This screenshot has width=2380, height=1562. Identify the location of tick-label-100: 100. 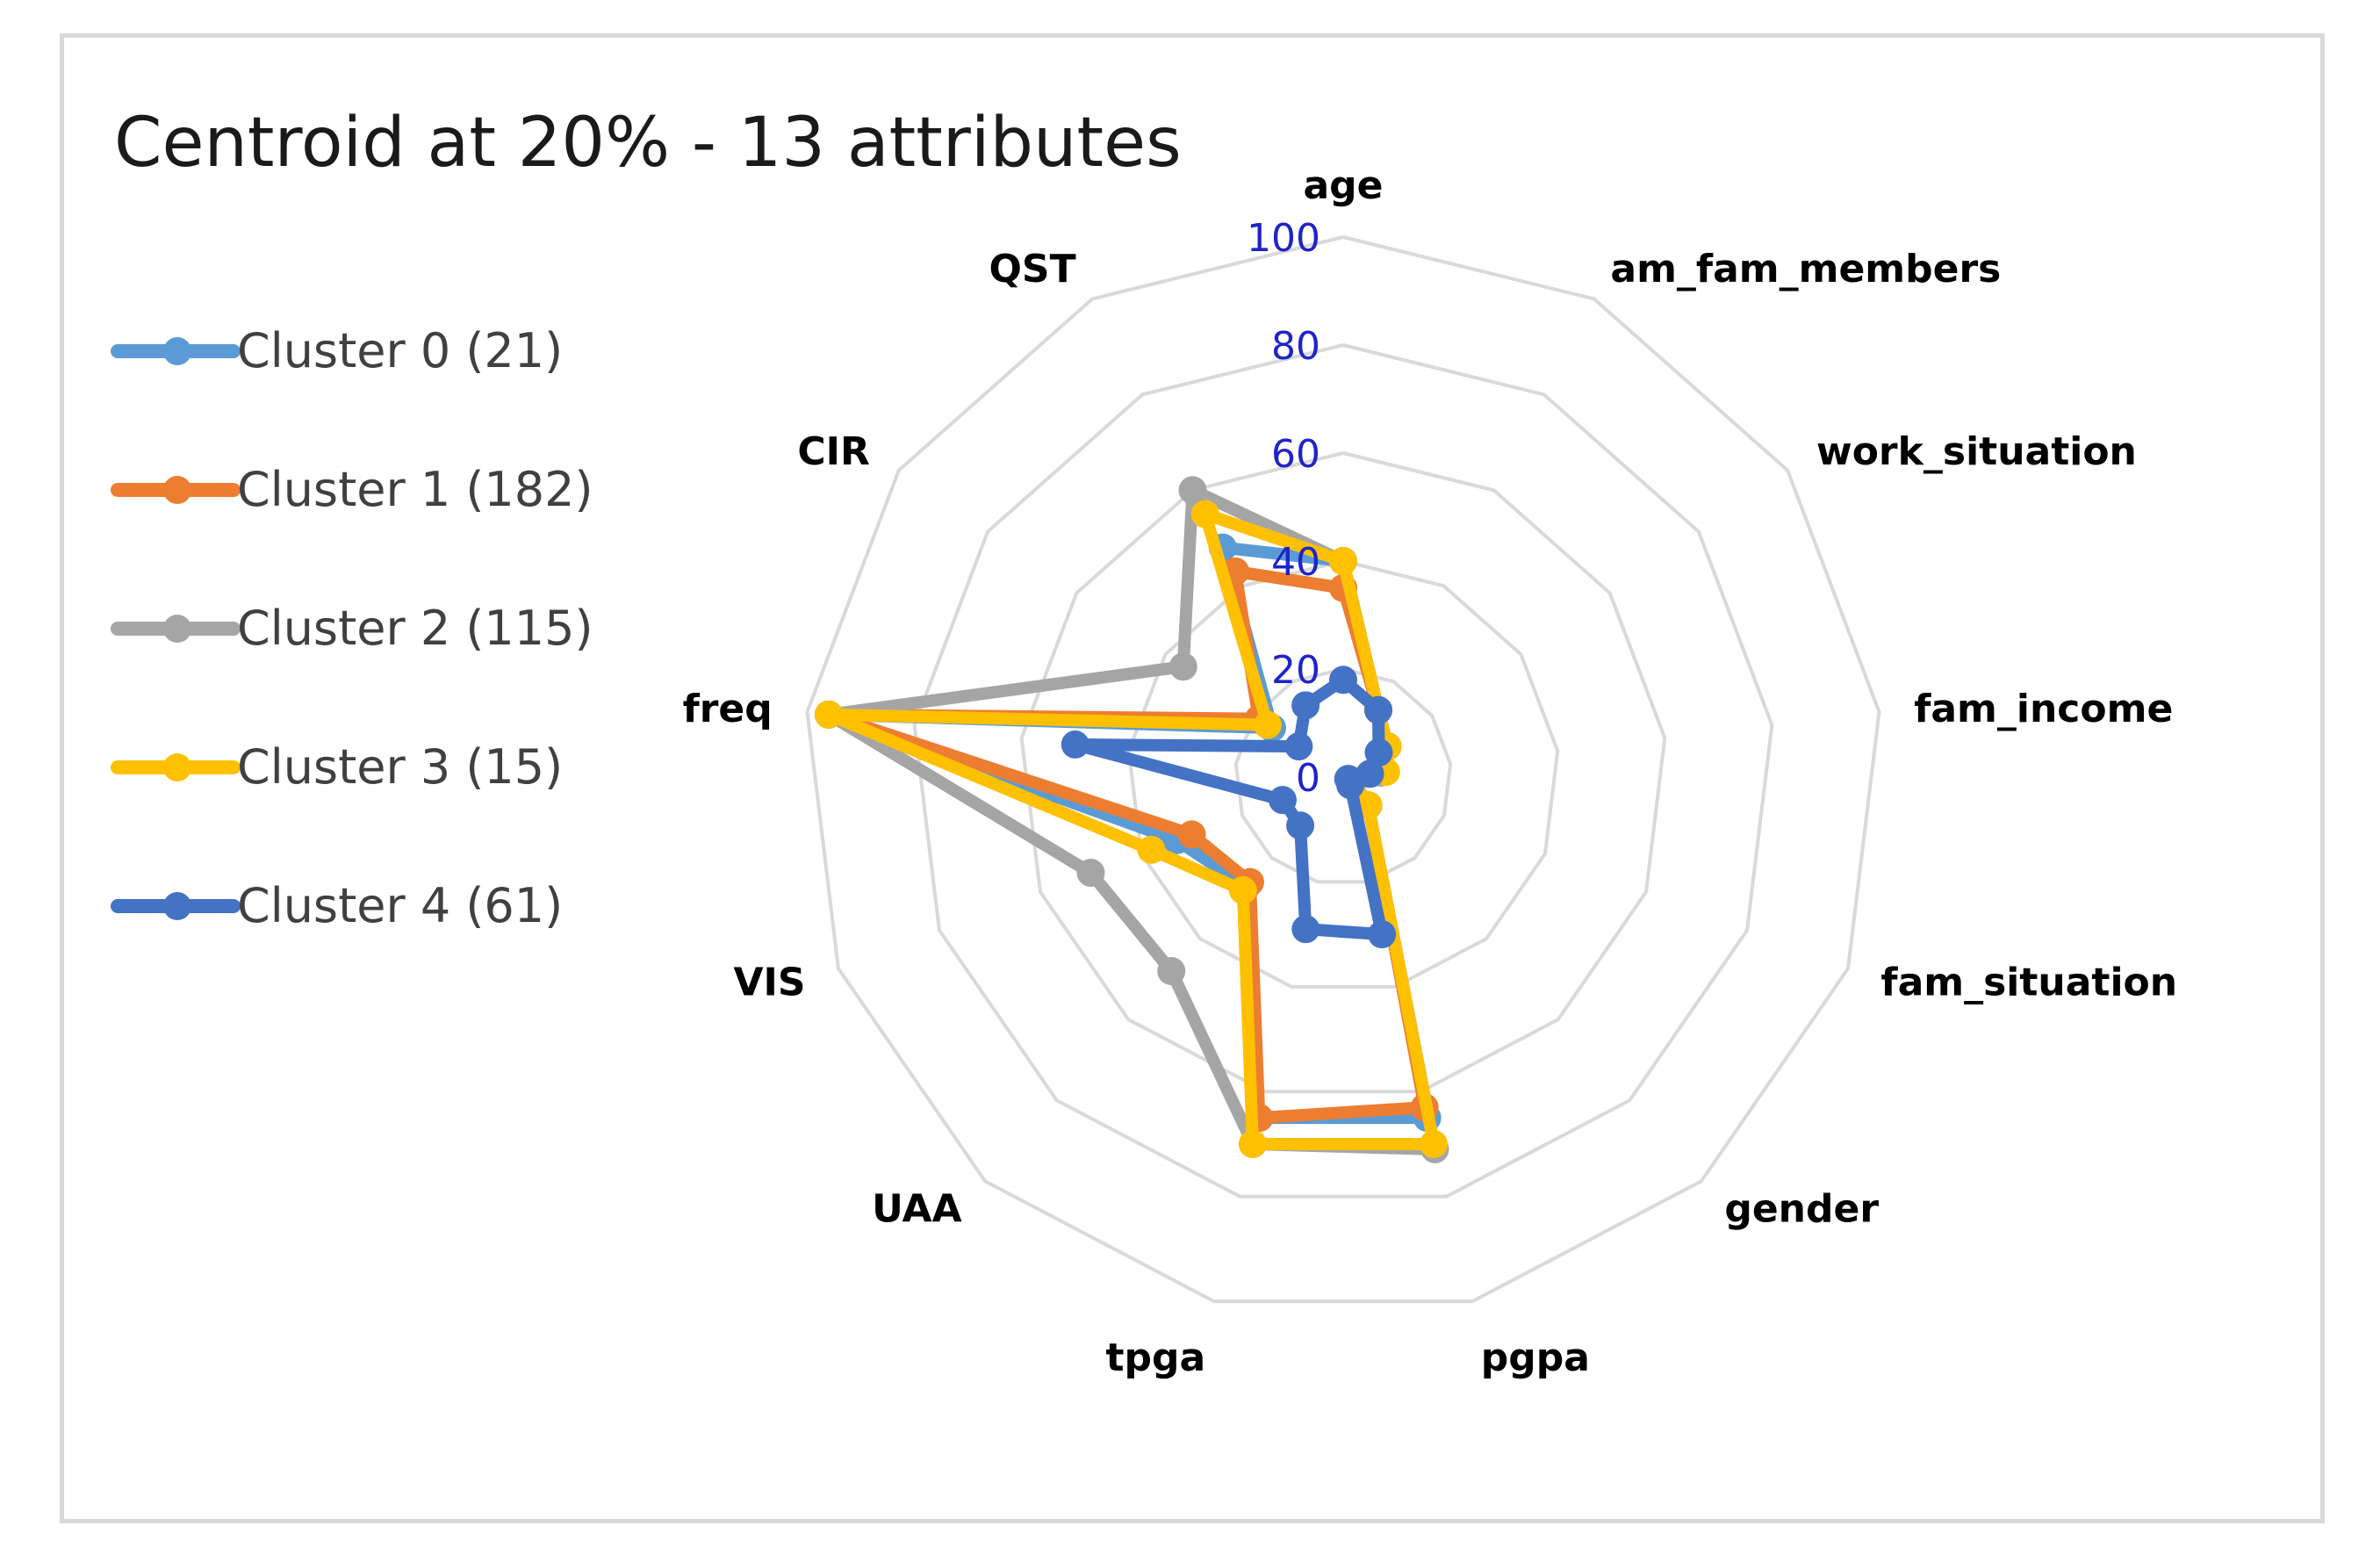
(1283, 239).